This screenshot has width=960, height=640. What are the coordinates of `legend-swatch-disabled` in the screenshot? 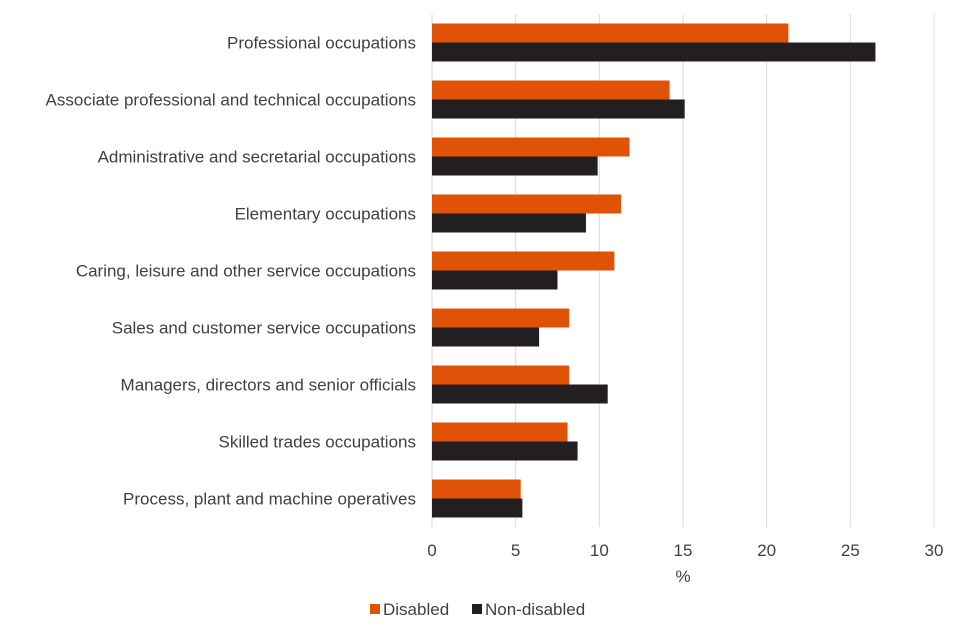 It's located at (375, 609).